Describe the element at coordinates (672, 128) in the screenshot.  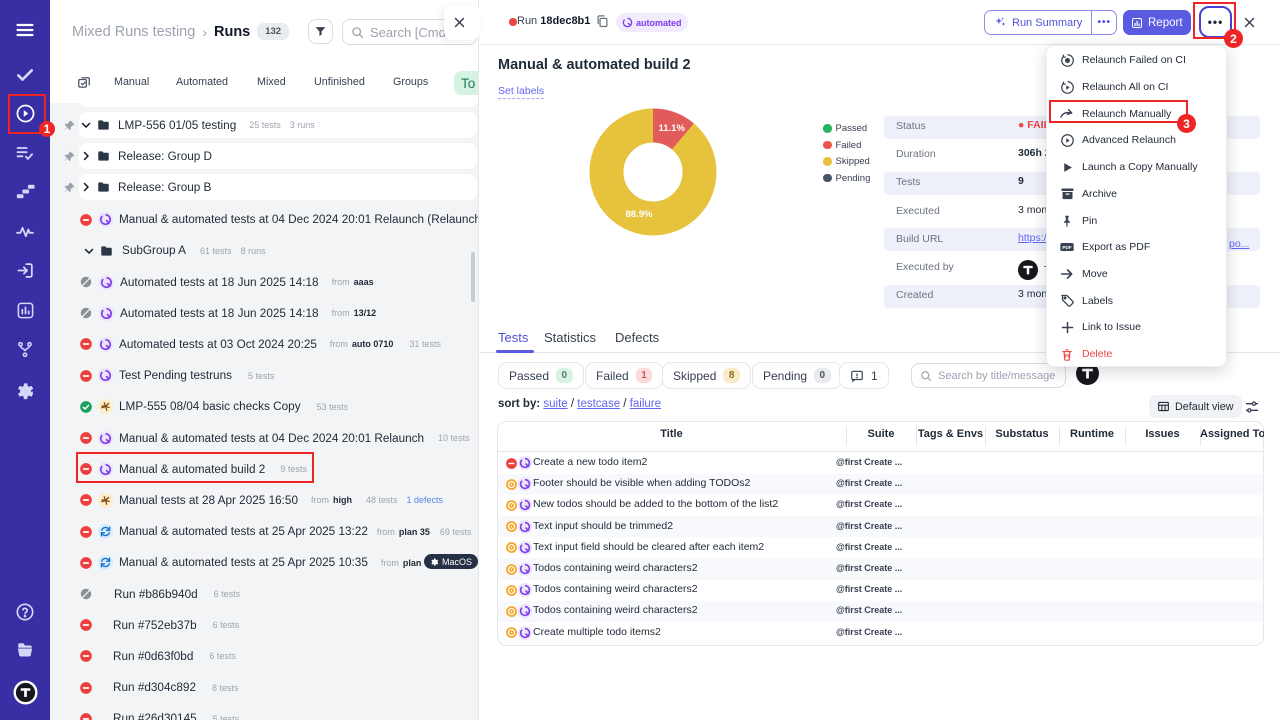
I see `svg-text: 11.1%` at that location.